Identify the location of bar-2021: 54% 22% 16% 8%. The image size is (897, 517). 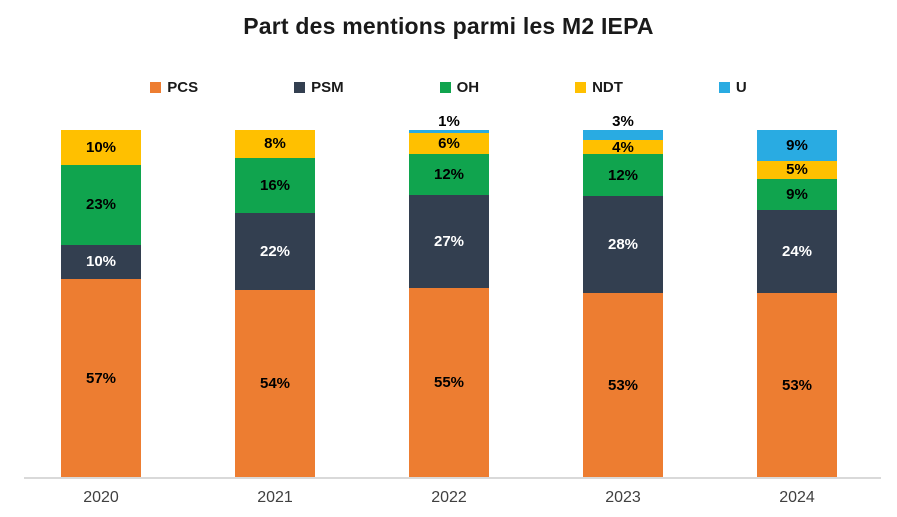
(275, 303).